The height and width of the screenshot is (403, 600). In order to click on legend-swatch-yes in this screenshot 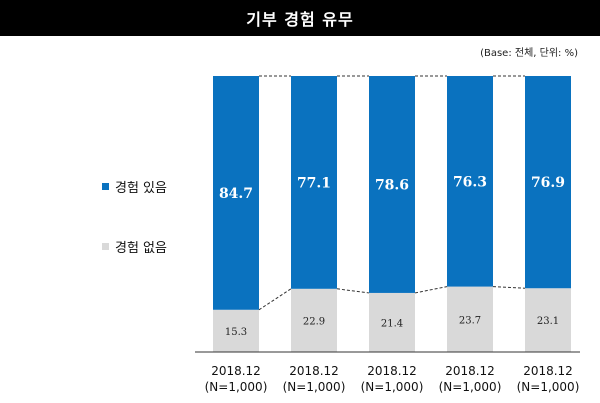, I will do `click(105, 186)`.